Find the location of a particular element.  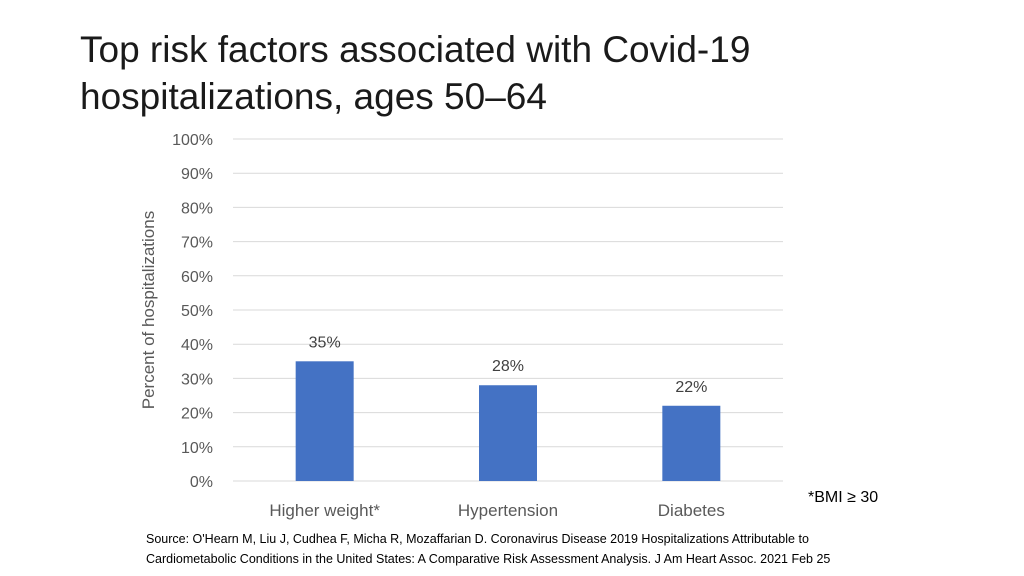

y-tick-label: 20% is located at coordinates (197, 414).